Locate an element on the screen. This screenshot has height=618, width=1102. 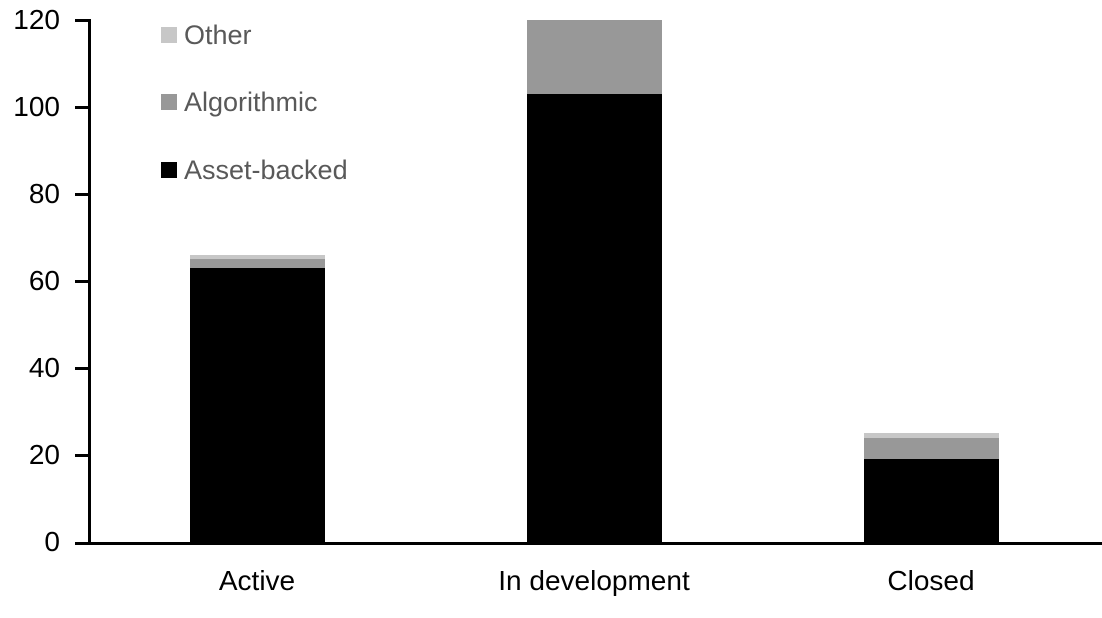
legend-label: Algorithmic is located at coordinates (251, 102).